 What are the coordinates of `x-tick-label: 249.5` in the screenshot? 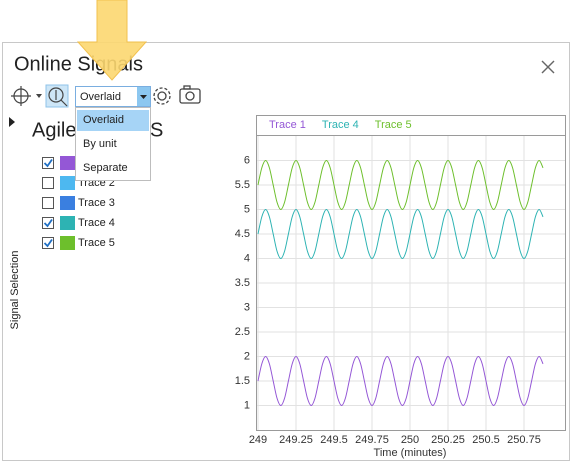 It's located at (334, 440).